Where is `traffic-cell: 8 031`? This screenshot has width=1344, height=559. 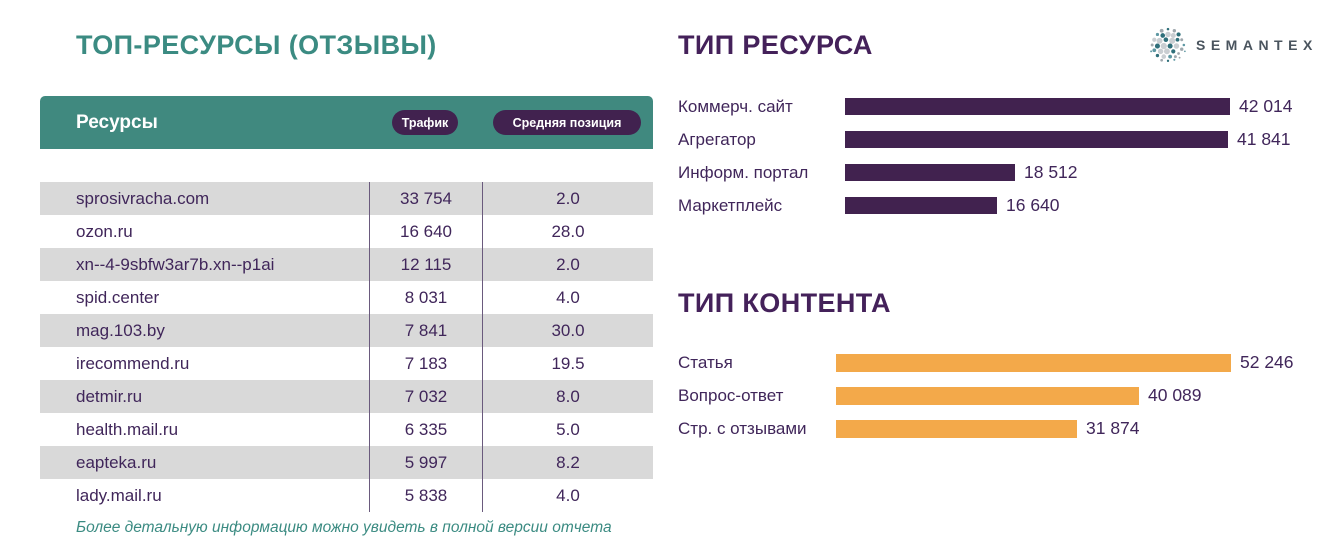
traffic-cell: 8 031 is located at coordinates (426, 297).